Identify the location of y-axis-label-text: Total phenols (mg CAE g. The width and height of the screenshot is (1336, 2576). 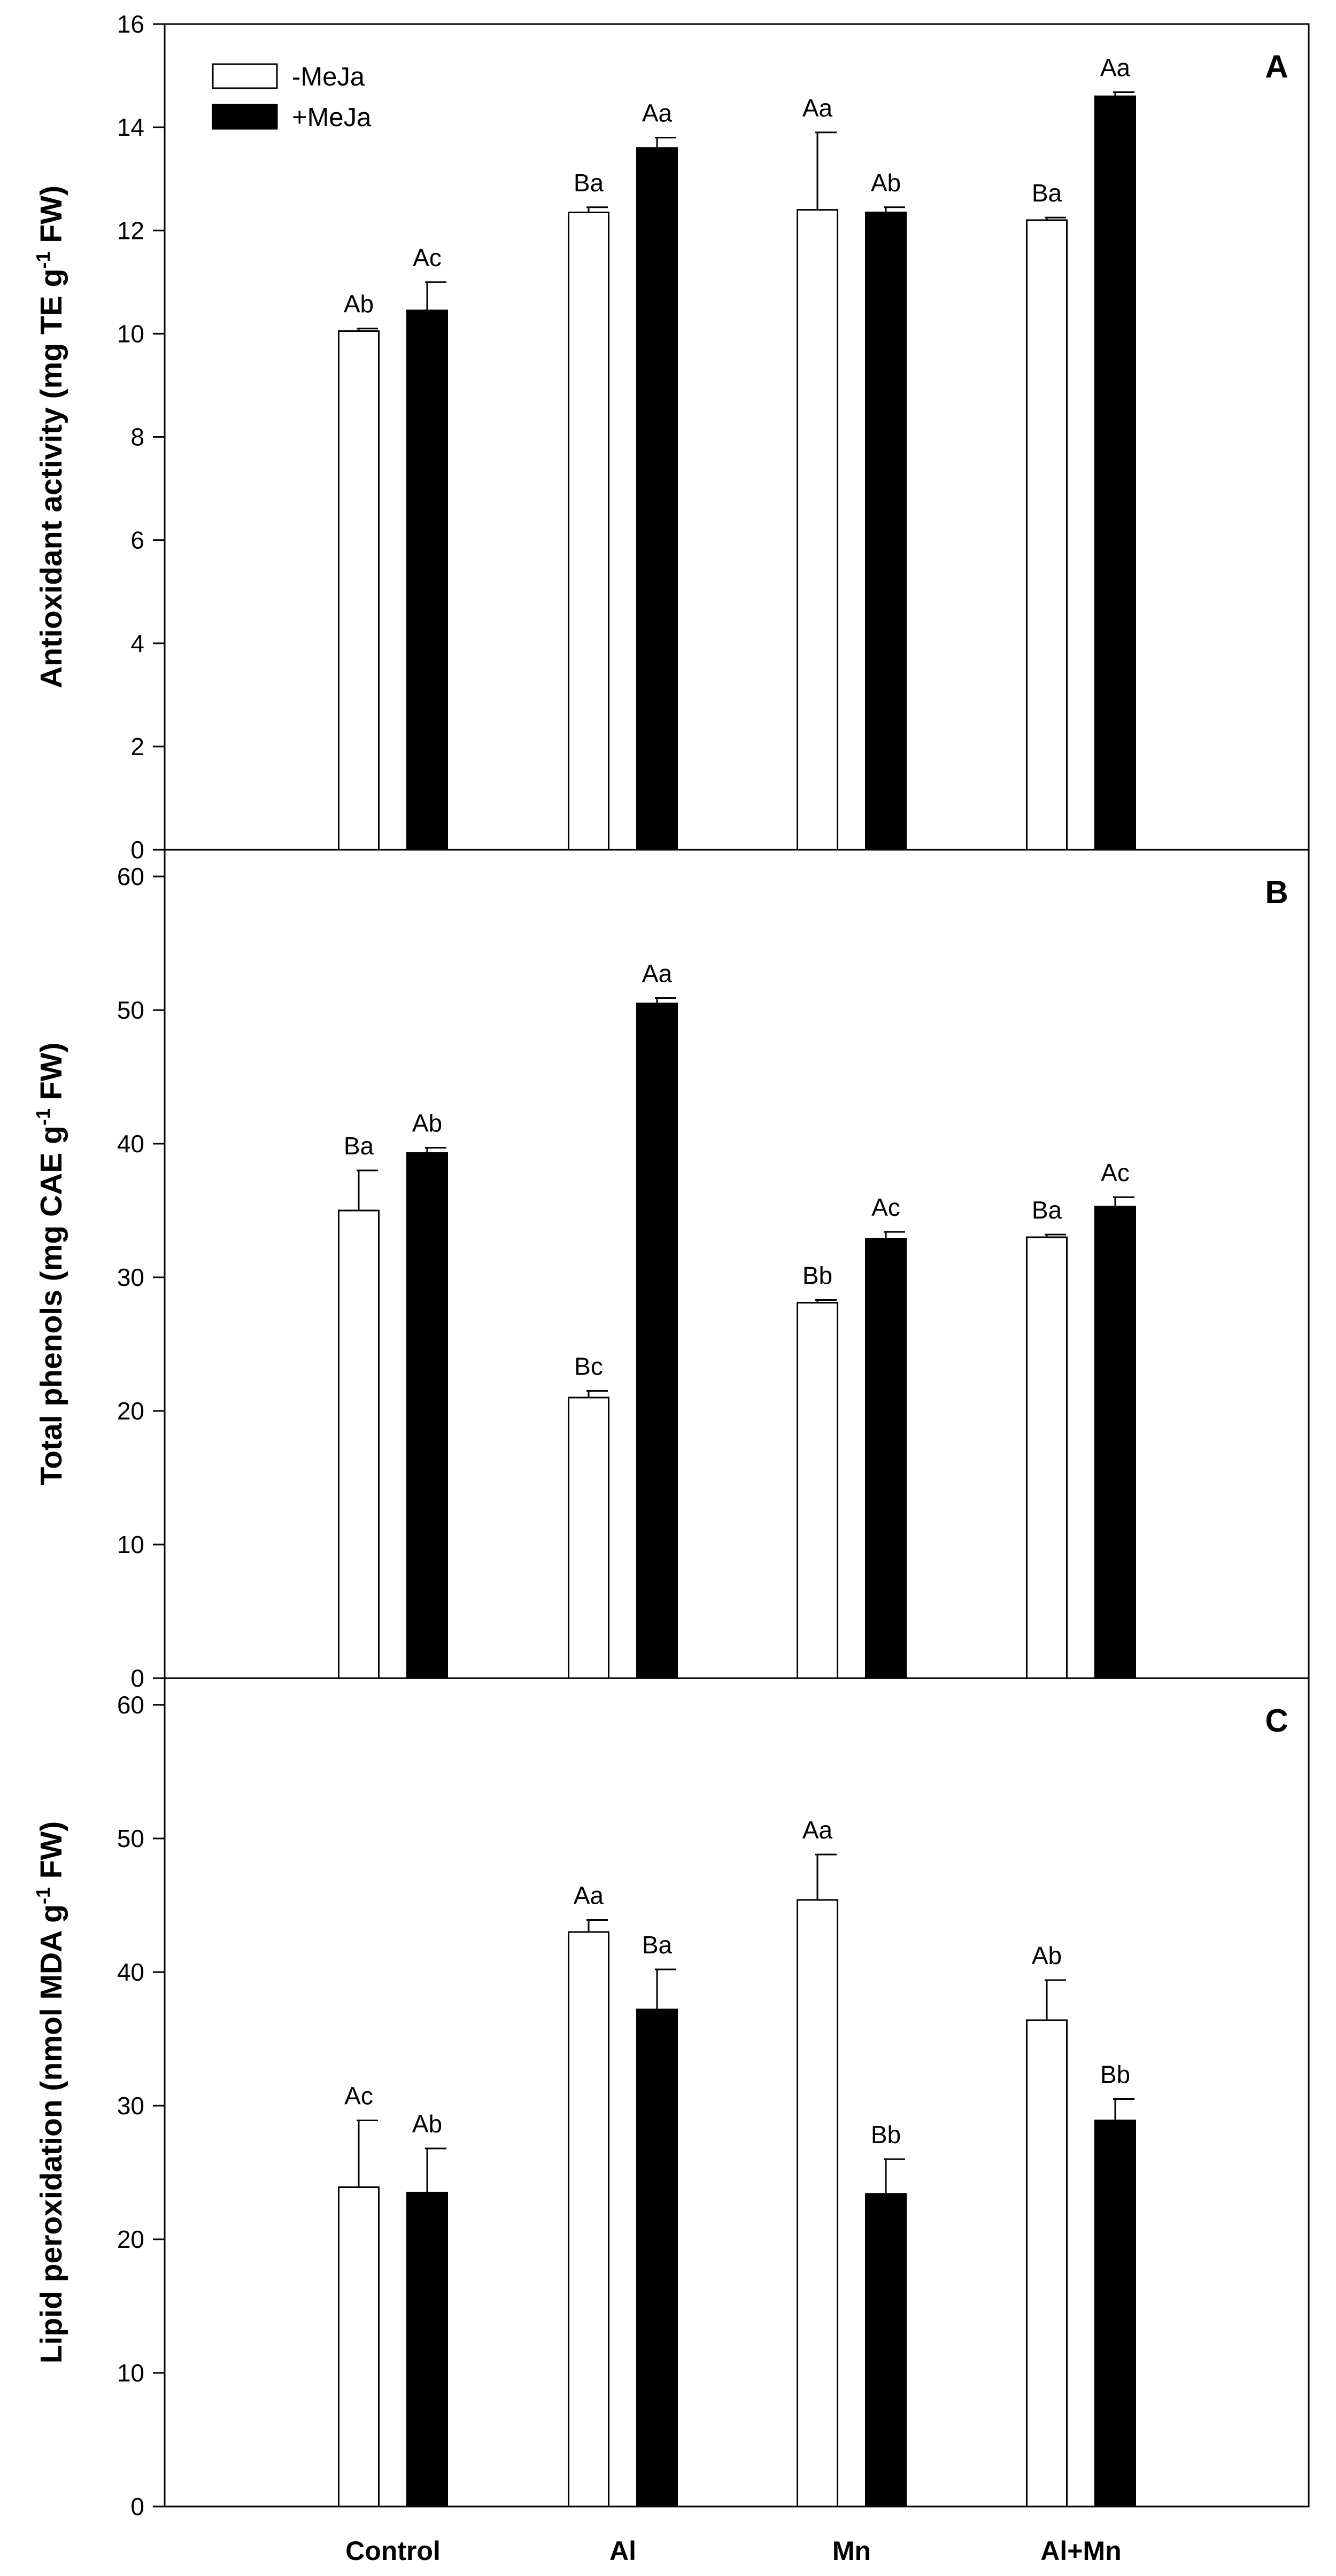
(51, 1305).